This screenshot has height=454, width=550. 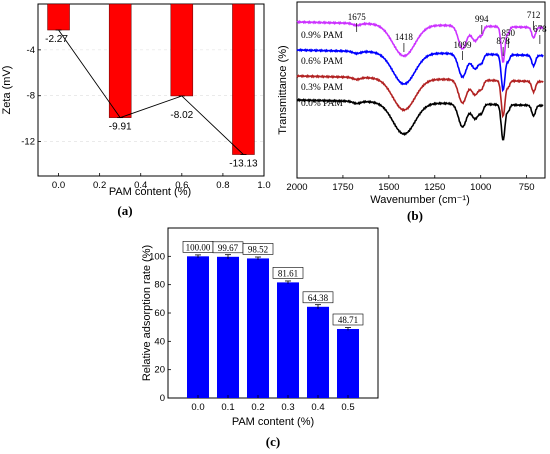 I want to click on panel-b-series-label: 0.6% PAM, so click(x=322, y=62).